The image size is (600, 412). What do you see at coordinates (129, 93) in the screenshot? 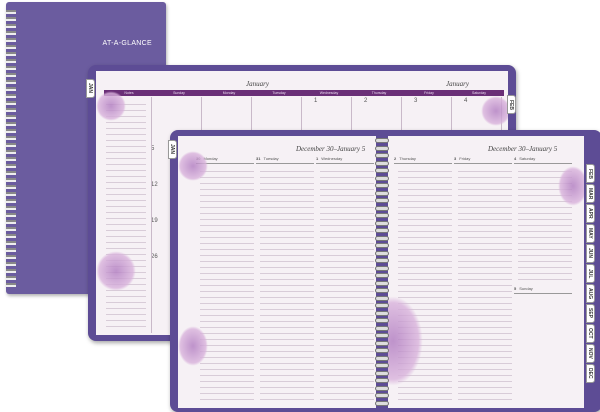
I see `weekday-label: Notes` at bounding box center [129, 93].